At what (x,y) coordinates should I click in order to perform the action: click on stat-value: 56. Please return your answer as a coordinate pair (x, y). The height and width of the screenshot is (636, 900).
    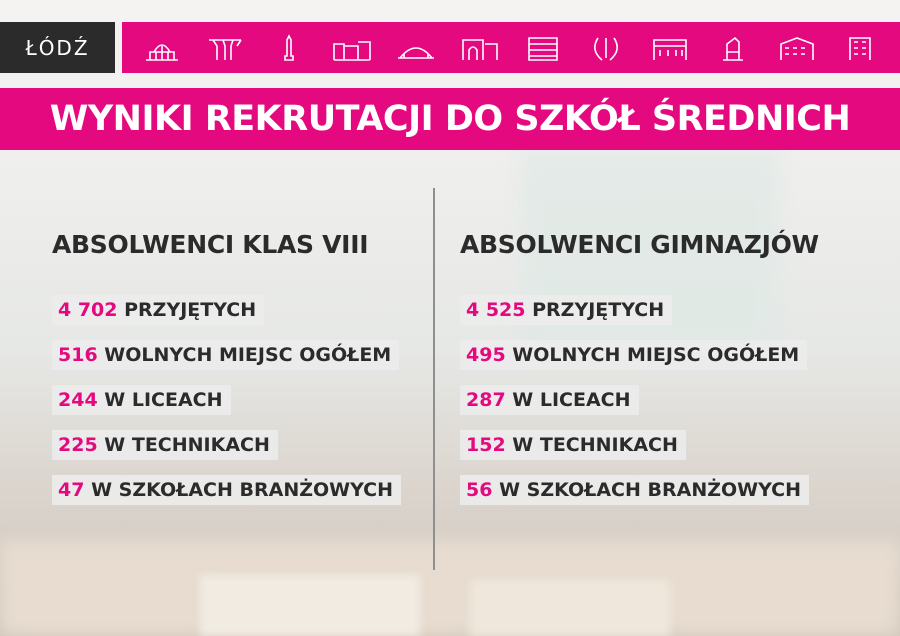
    Looking at the image, I should click on (479, 490).